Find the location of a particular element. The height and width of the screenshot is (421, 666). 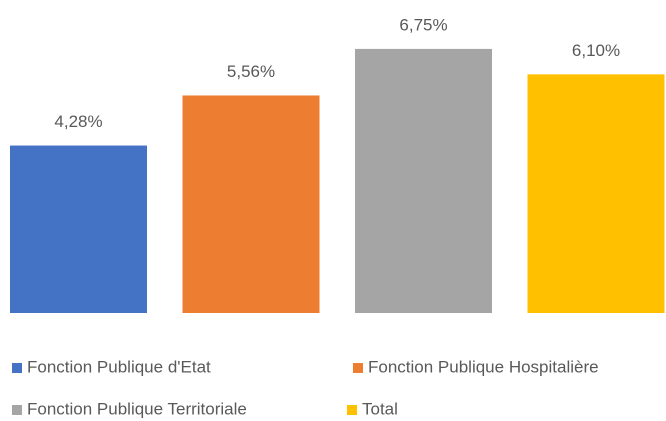

data-label: 5,56% is located at coordinates (251, 71).